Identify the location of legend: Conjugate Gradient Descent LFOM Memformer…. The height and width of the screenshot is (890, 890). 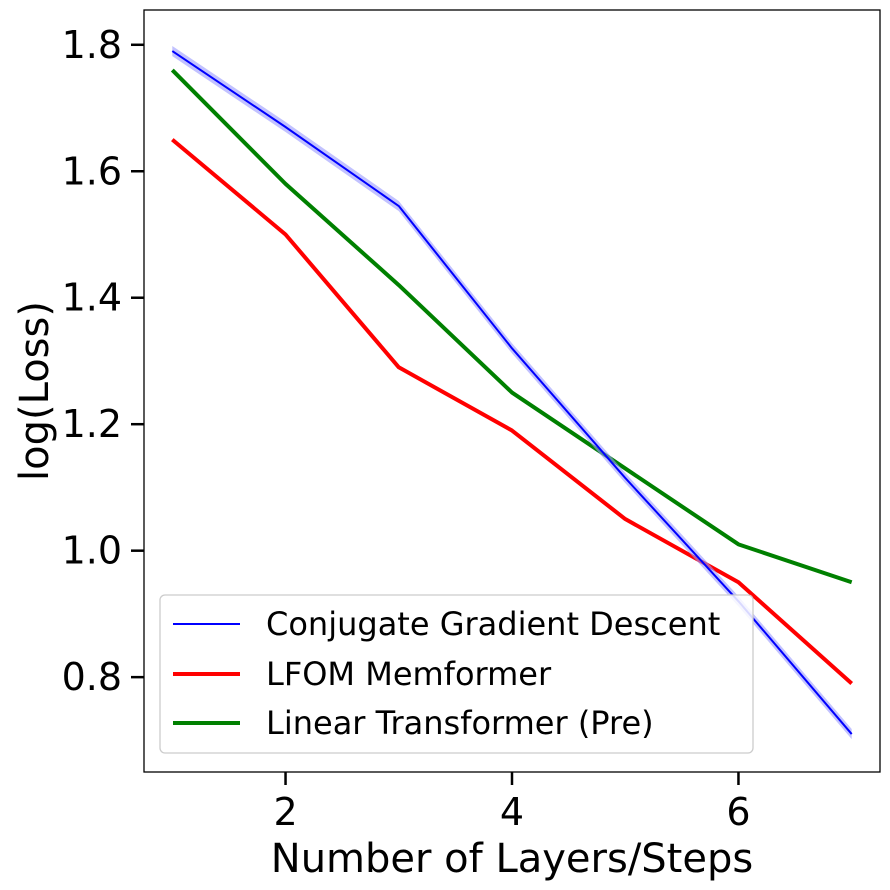
(456, 674).